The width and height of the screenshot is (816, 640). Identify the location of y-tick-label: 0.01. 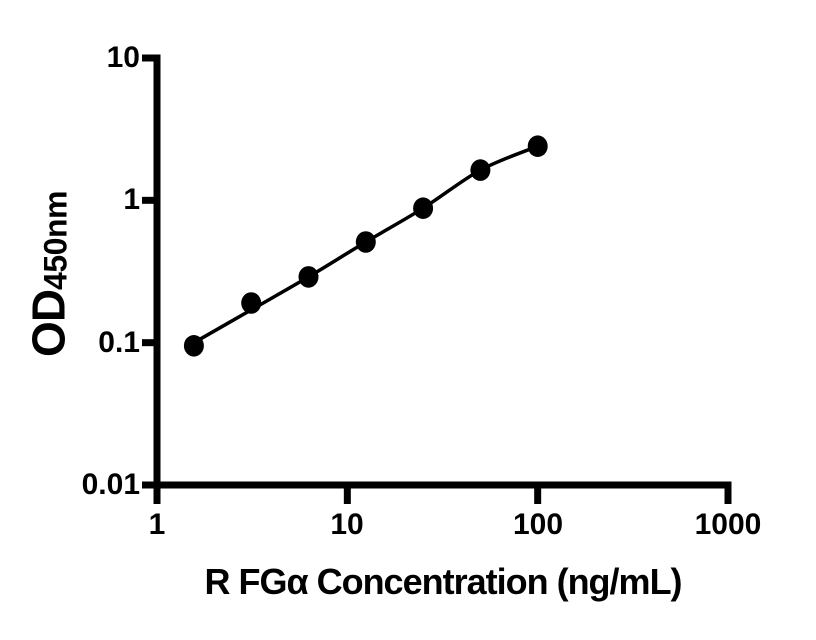
(110, 484).